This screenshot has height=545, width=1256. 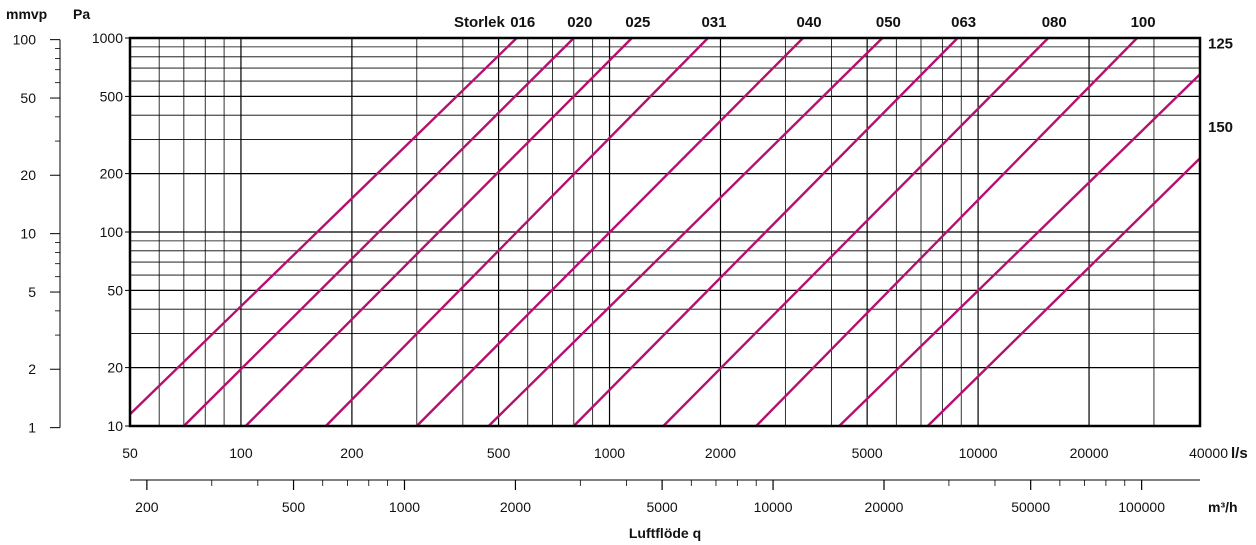 What do you see at coordinates (773, 507) in the screenshot?
I see `x-tick-m3h: 10000` at bounding box center [773, 507].